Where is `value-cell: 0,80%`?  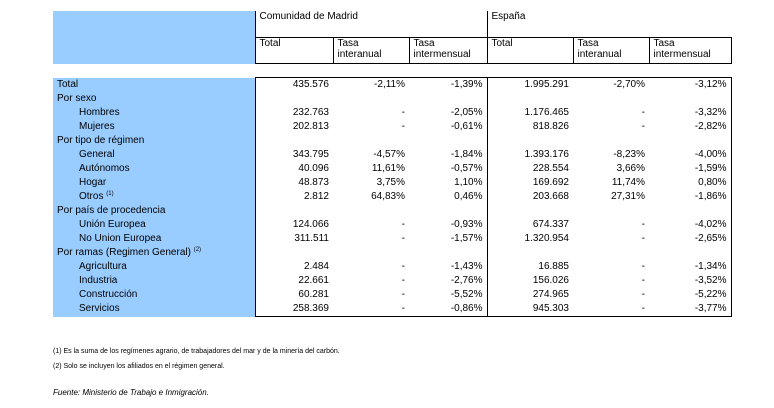 value-cell: 0,80% is located at coordinates (690, 183).